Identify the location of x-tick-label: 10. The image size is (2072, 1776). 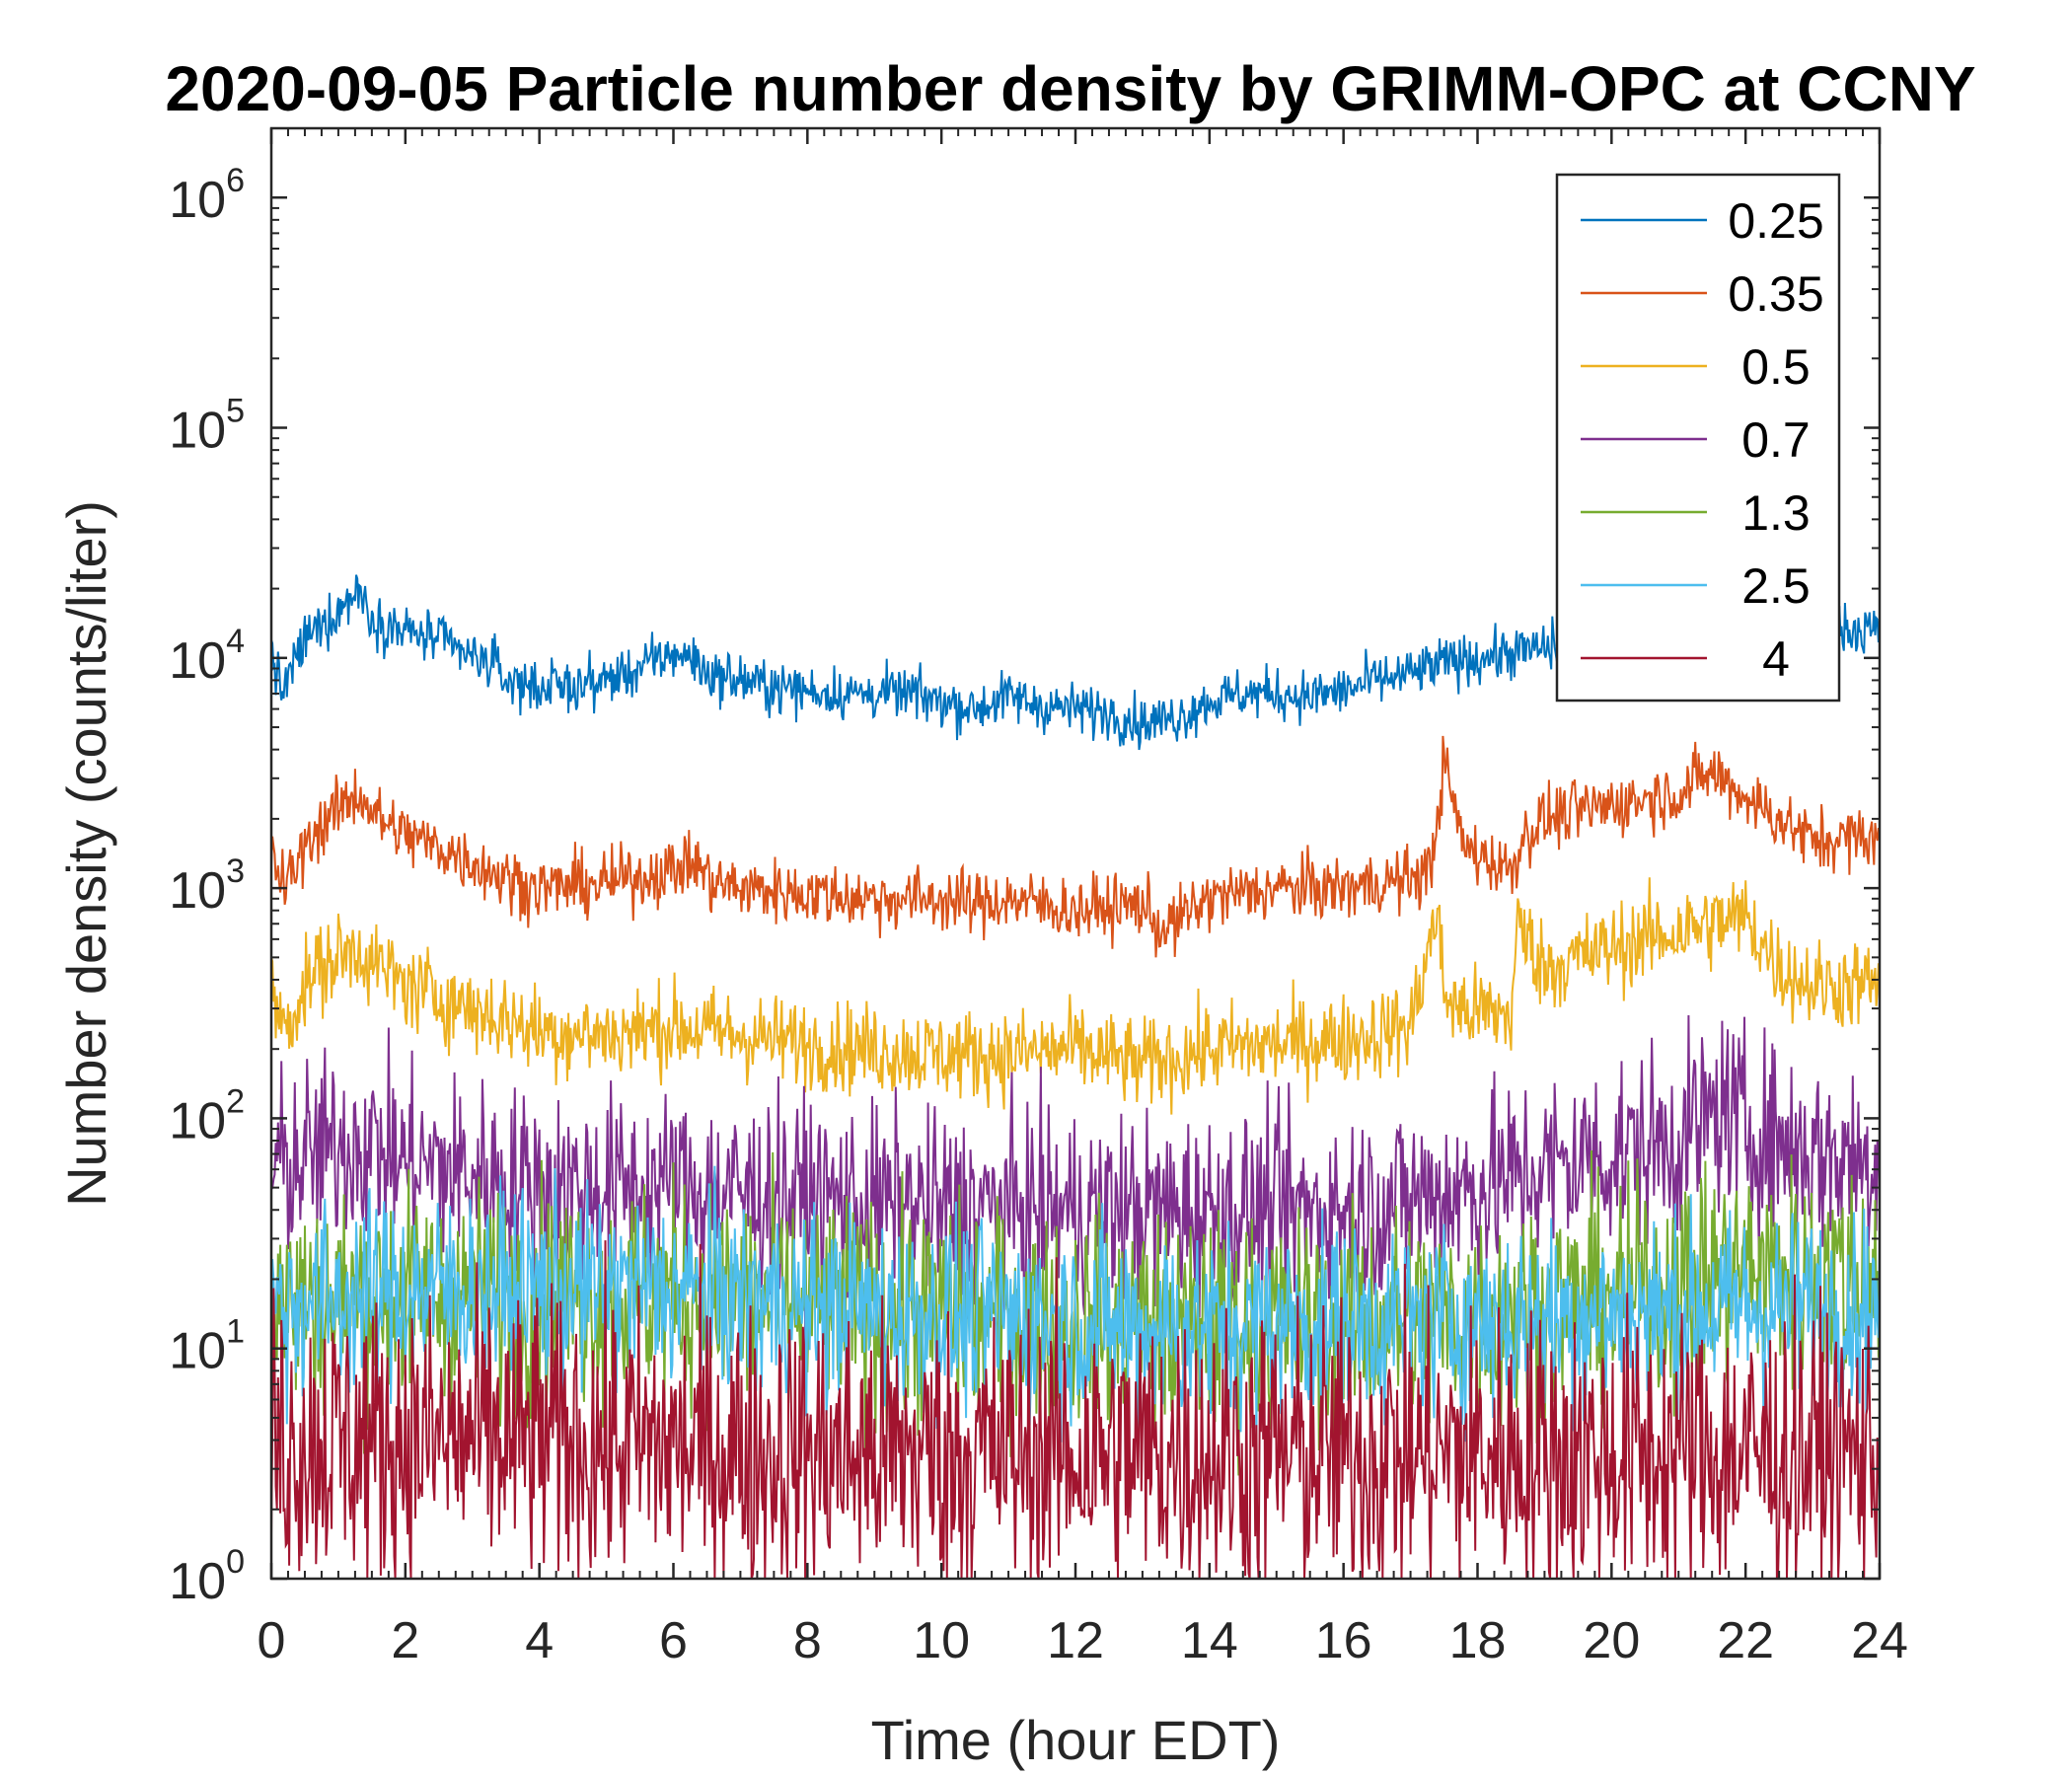
(942, 1640).